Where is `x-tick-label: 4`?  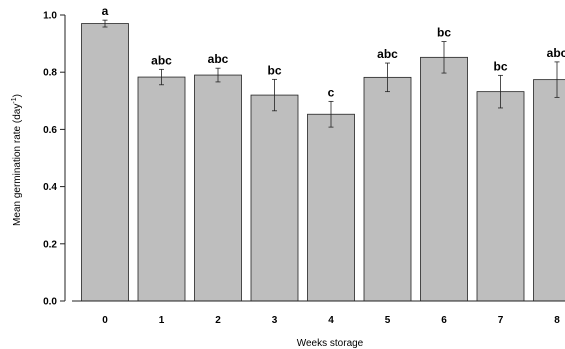
x-tick-label: 4 is located at coordinates (331, 320).